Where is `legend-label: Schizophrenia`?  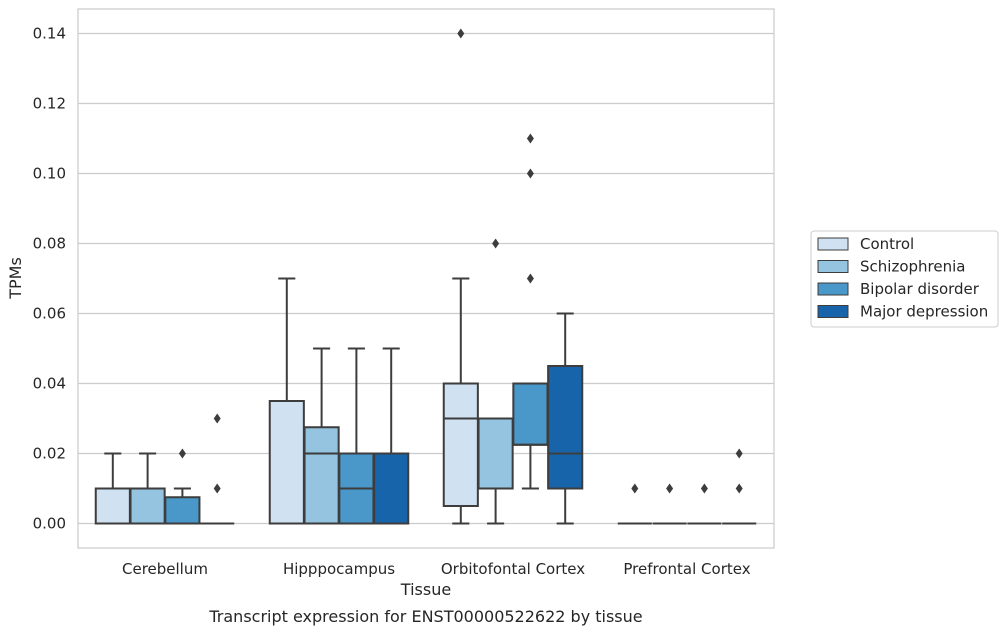
legend-label: Schizophrenia is located at coordinates (912, 267).